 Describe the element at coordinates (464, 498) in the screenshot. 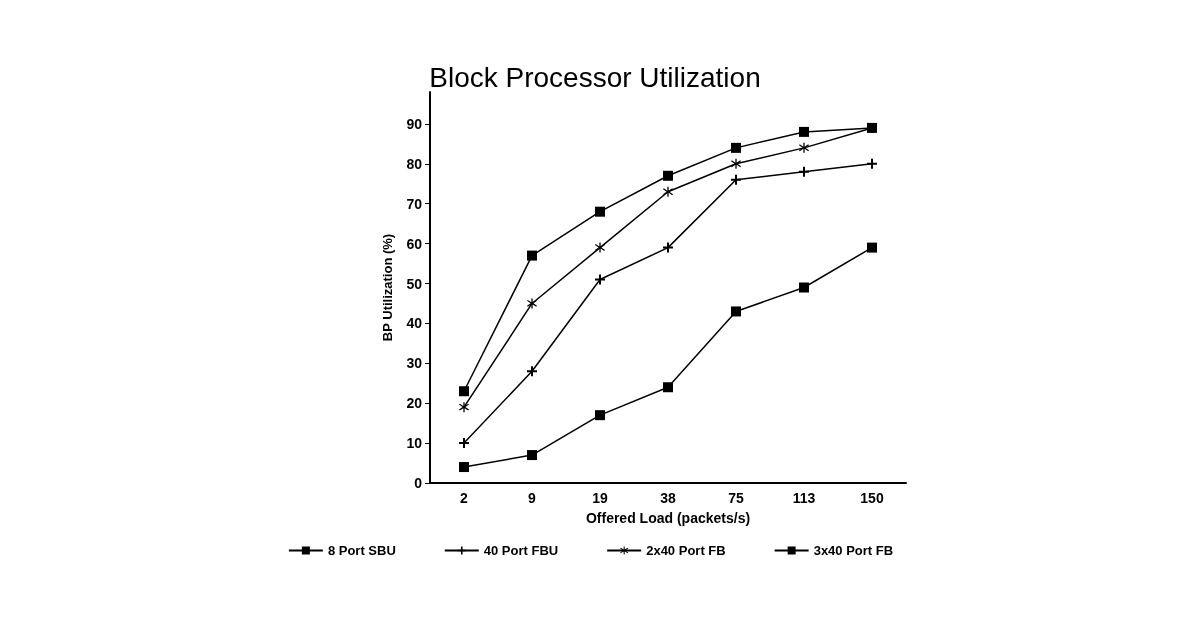

I see `x-tick-label: 2` at that location.